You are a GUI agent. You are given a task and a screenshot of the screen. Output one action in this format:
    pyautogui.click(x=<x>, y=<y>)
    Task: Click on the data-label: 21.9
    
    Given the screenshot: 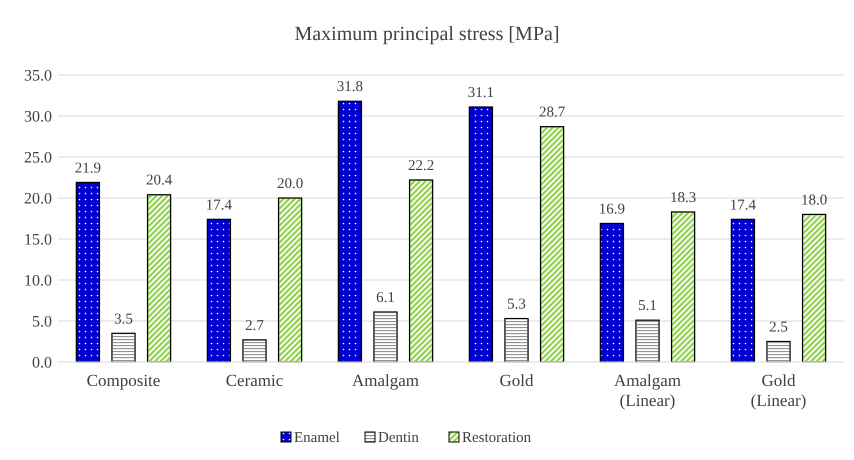 What is the action you would take?
    pyautogui.click(x=88, y=168)
    